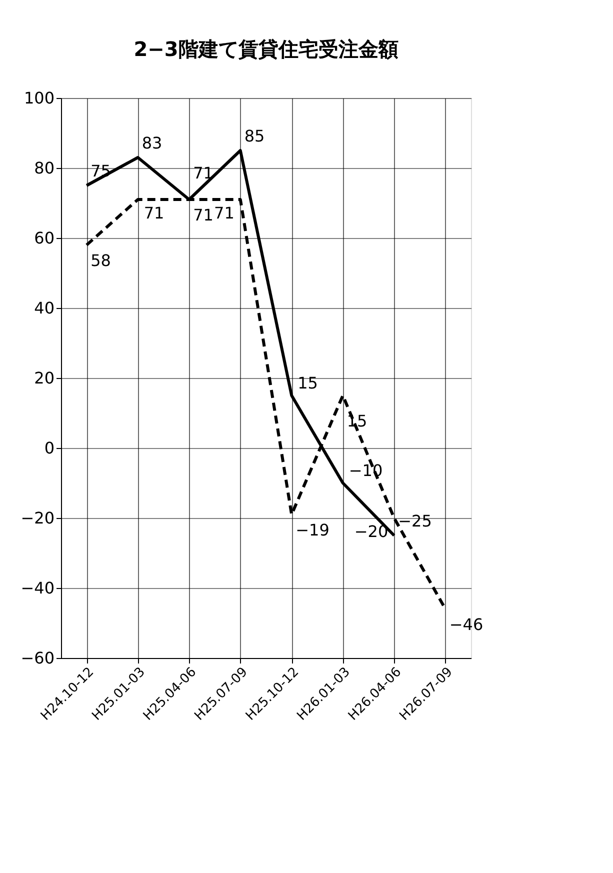 Image resolution: width=613 pixels, height=873 pixels. I want to click on data-label: −19, so click(313, 530).